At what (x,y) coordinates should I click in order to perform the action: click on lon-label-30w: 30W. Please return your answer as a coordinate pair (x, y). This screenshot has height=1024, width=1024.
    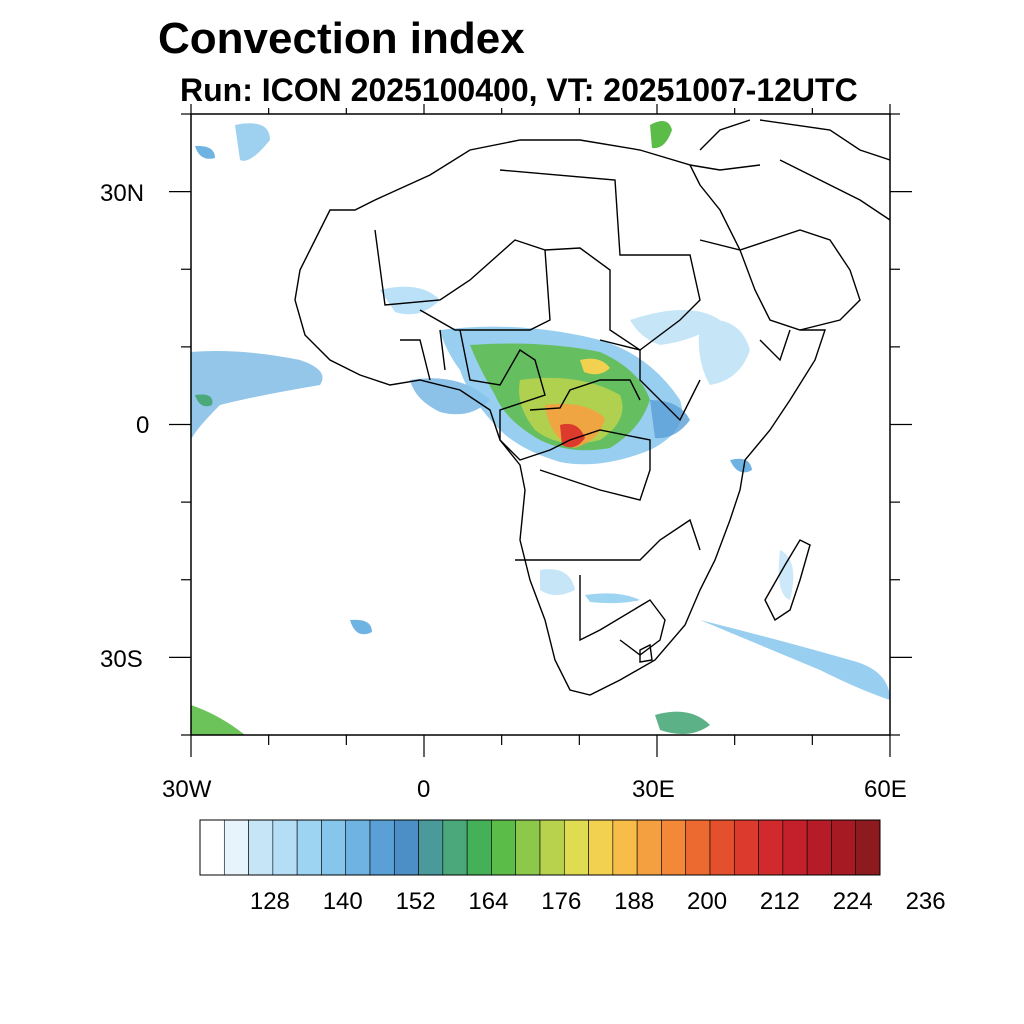
    Looking at the image, I should click on (187, 789).